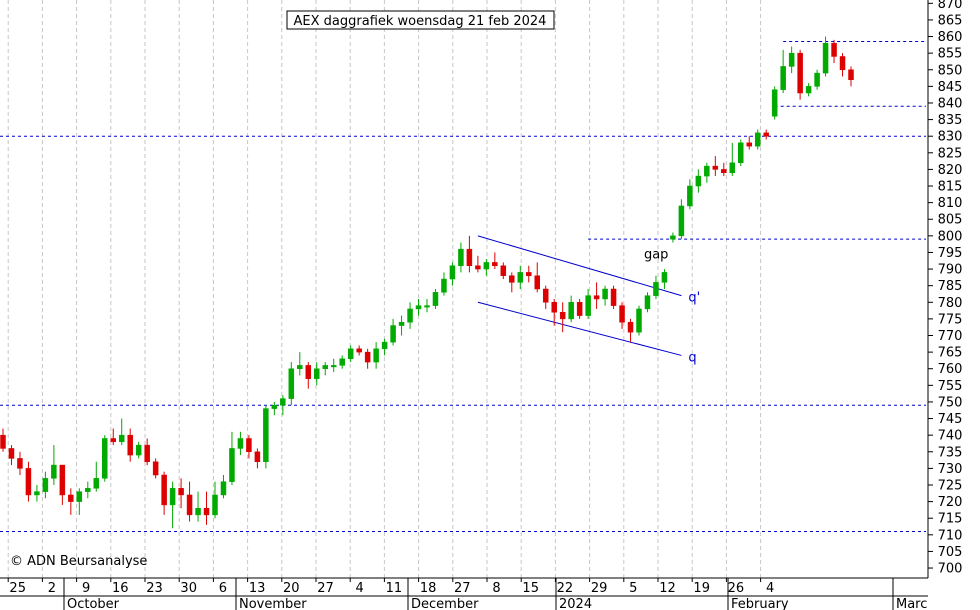  What do you see at coordinates (93, 603) in the screenshot?
I see `month-label: October` at bounding box center [93, 603].